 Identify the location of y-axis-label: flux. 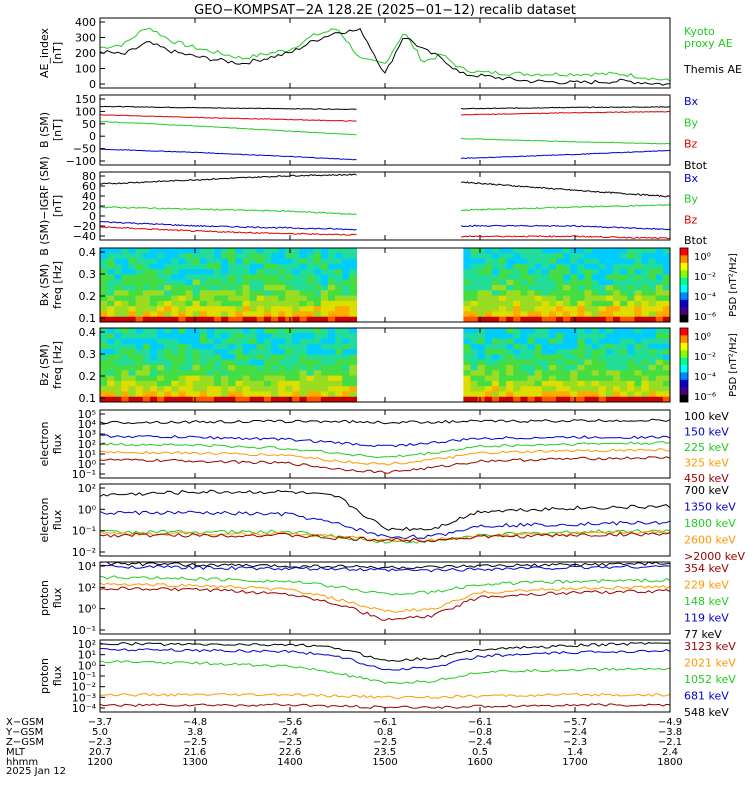
(57, 443).